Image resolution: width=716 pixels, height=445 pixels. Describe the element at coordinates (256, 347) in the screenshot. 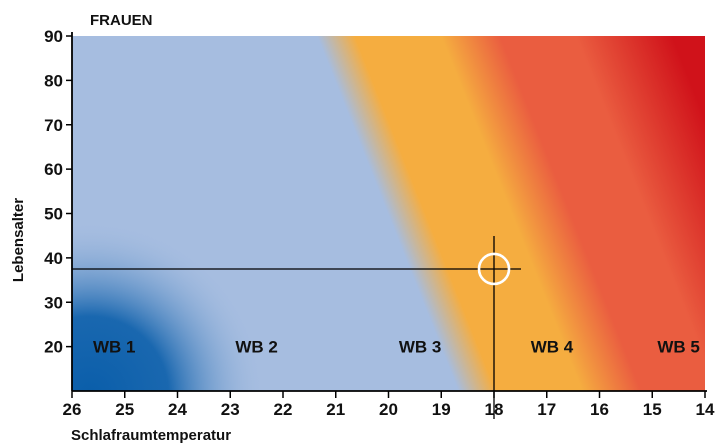

I see `zone-label-wb2: WB 2` at that location.